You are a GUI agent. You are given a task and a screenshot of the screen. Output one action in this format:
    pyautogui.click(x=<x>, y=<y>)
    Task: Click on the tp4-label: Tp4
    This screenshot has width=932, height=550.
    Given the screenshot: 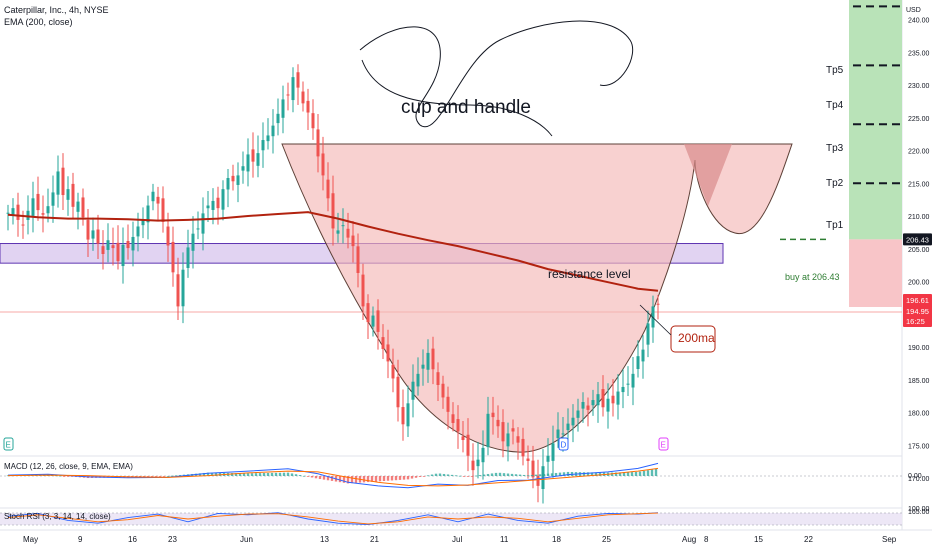 What is the action you would take?
    pyautogui.click(x=835, y=105)
    